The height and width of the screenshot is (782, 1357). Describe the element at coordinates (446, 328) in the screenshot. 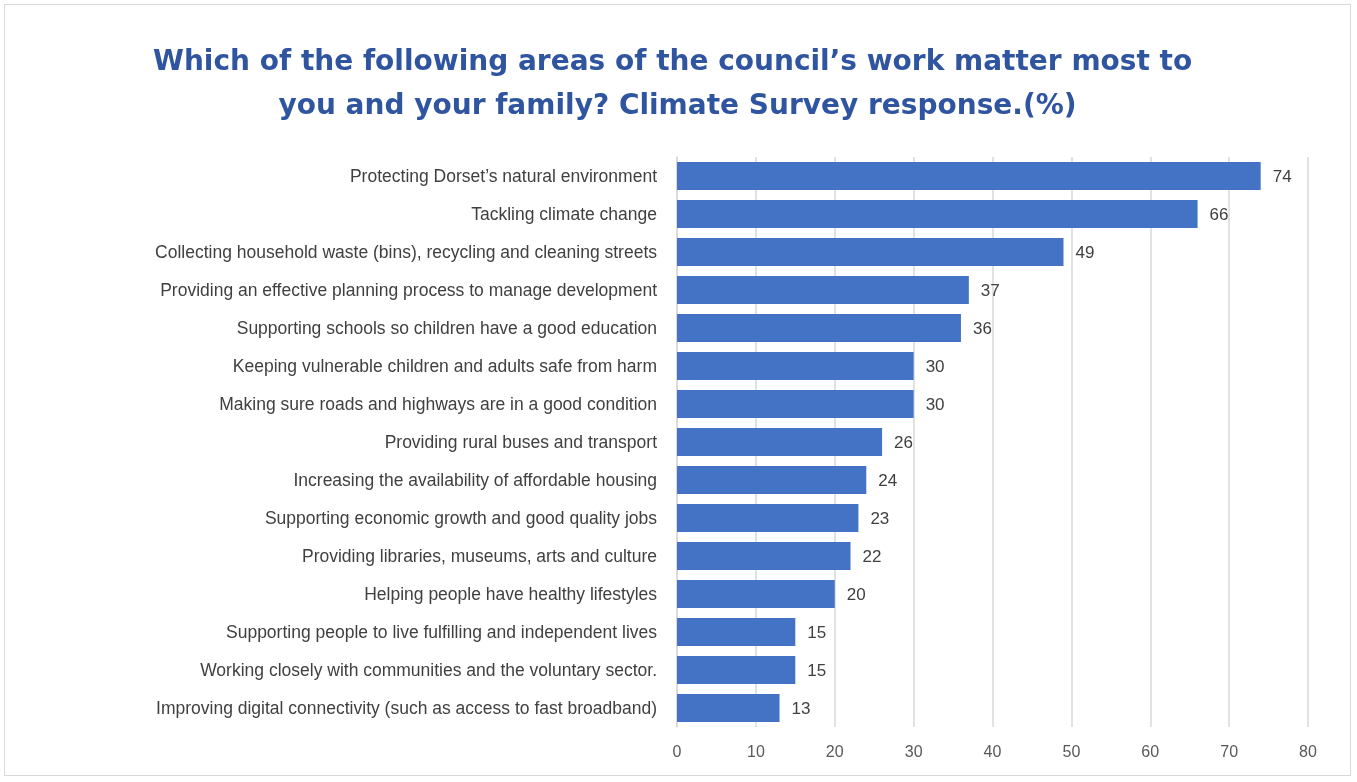

I see `y-tick-label: Supporting schools so children have a good education` at that location.